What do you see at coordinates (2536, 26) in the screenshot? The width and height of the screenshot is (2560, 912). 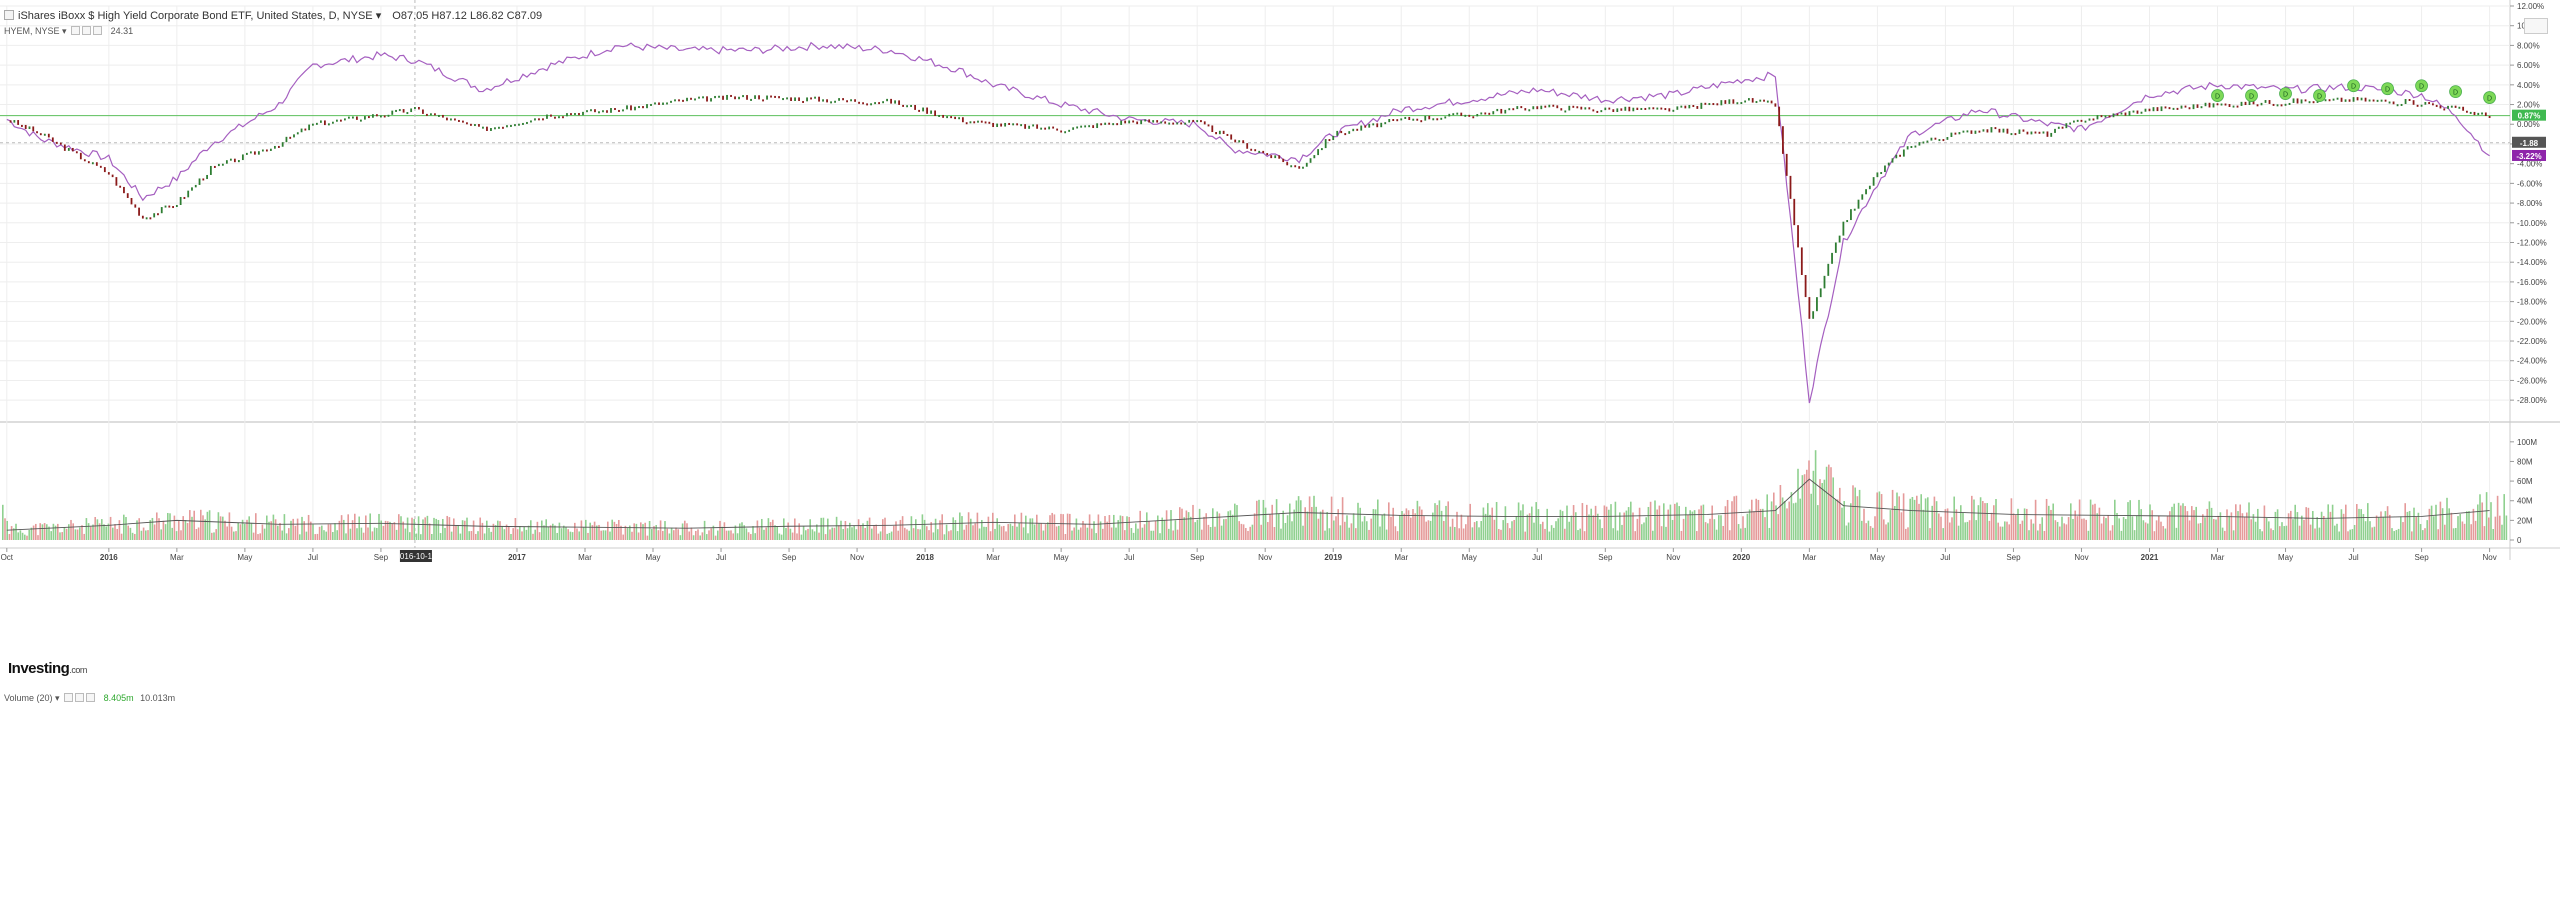 I see `chart-settings-button` at bounding box center [2536, 26].